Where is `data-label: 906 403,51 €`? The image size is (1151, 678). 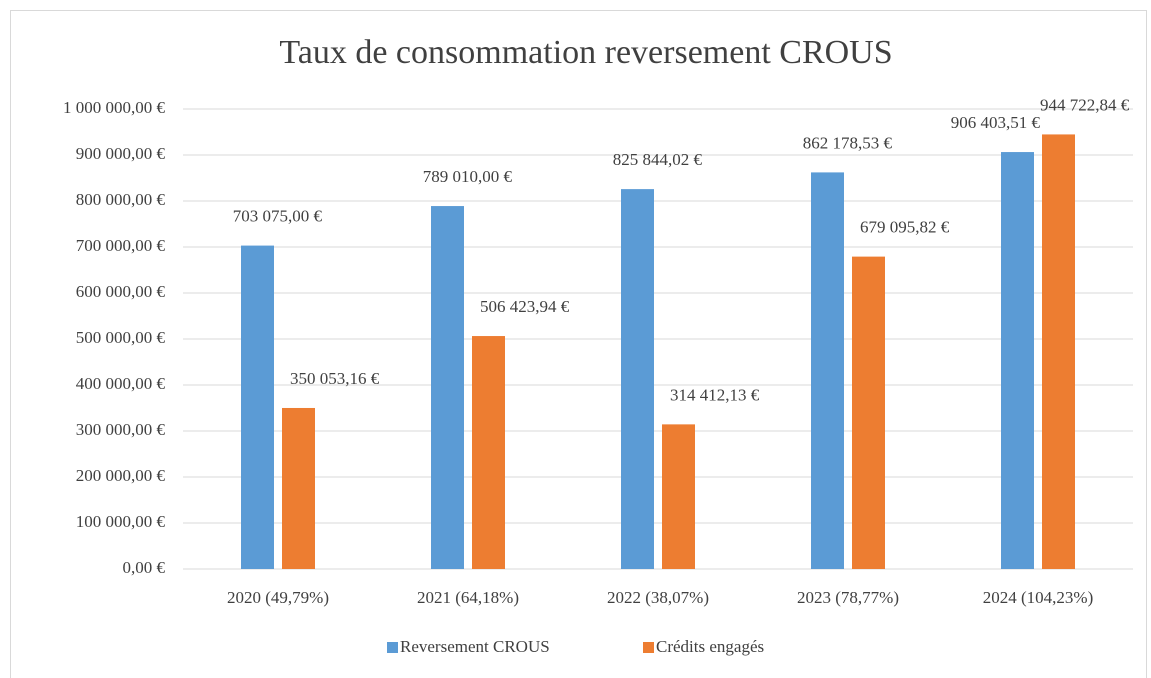
data-label: 906 403,51 € is located at coordinates (996, 122).